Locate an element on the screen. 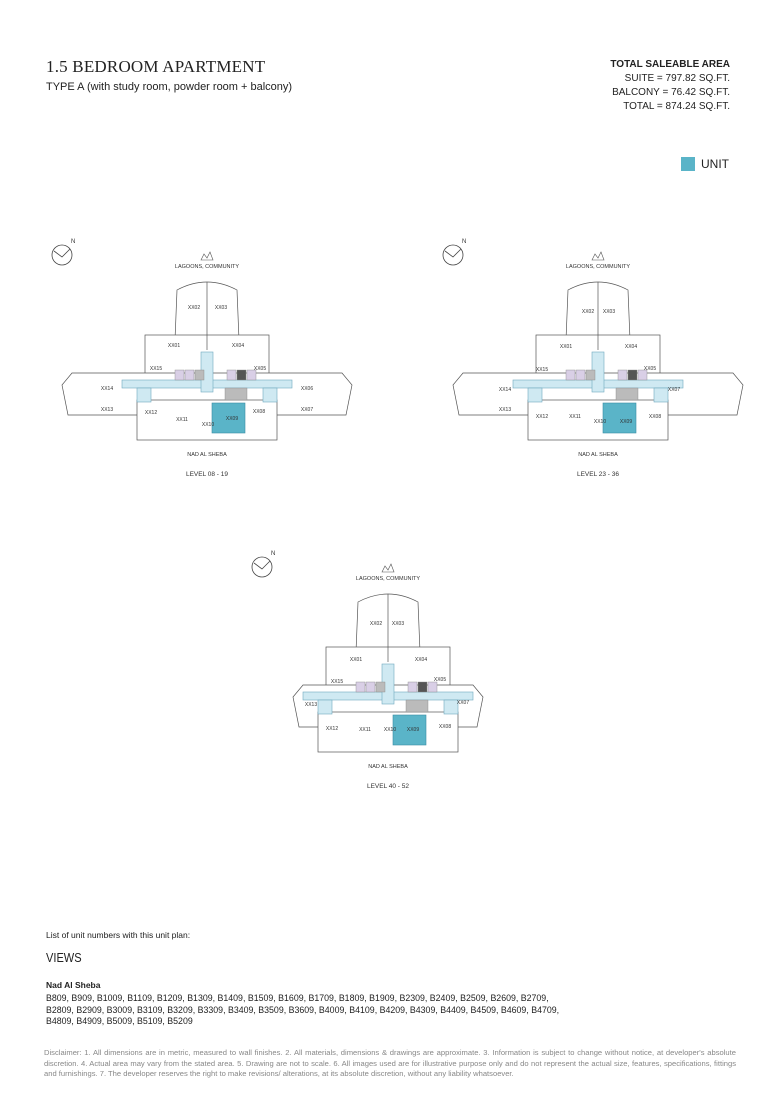 This screenshot has width=774, height=1094. unit-label: XX14 is located at coordinates (107, 389).